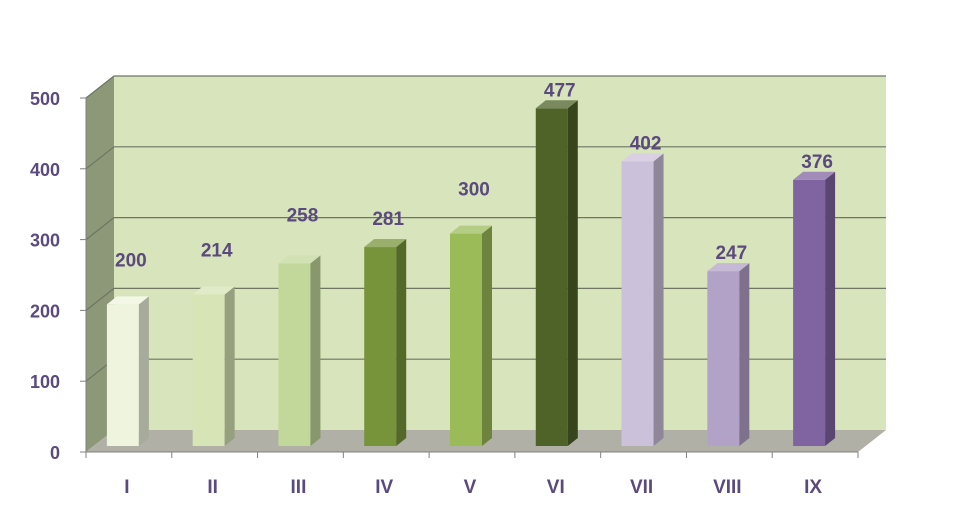 The width and height of the screenshot is (980, 508). I want to click on data-label: 376, so click(817, 162).